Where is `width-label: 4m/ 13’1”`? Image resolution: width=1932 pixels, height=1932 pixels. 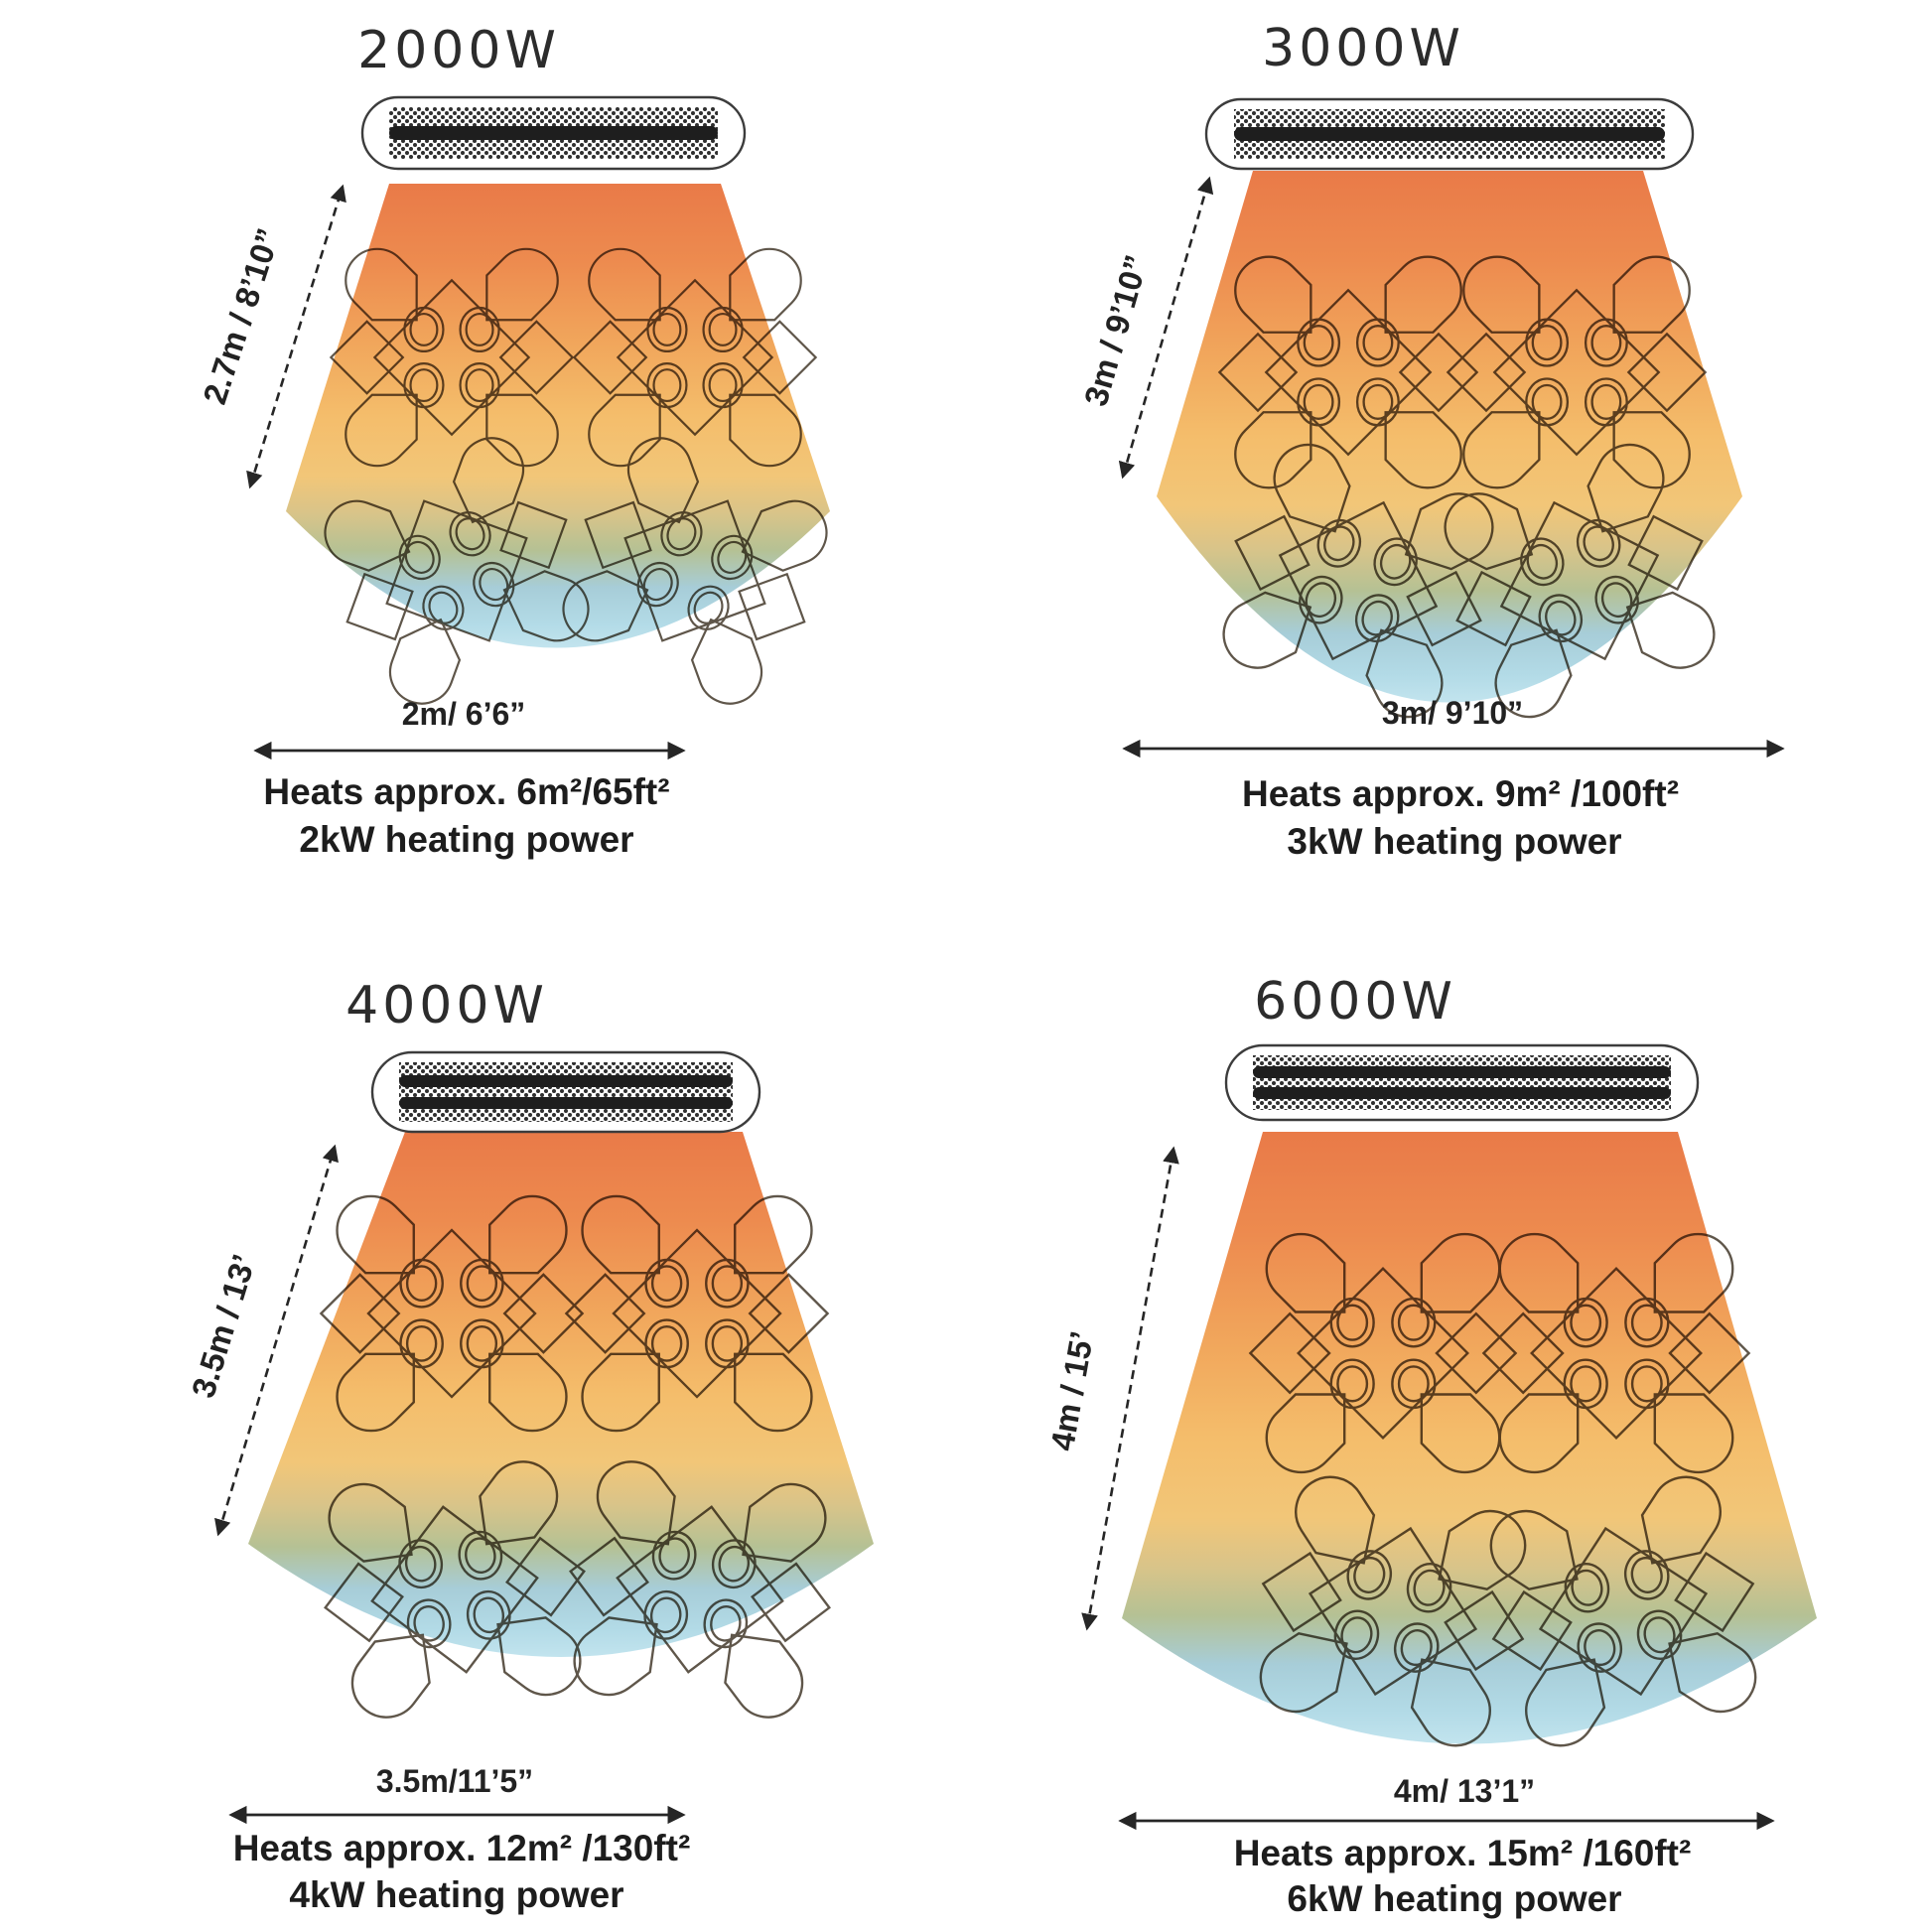
width-label: 4m/ 13’1” is located at coordinates (1464, 1791).